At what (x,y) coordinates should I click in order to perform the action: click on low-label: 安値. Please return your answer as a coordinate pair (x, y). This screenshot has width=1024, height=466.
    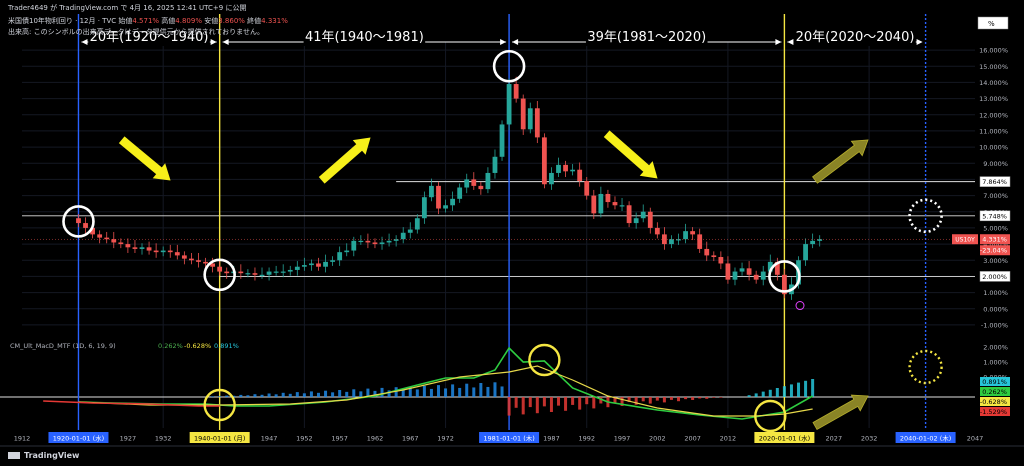
    Looking at the image, I should click on (211, 21).